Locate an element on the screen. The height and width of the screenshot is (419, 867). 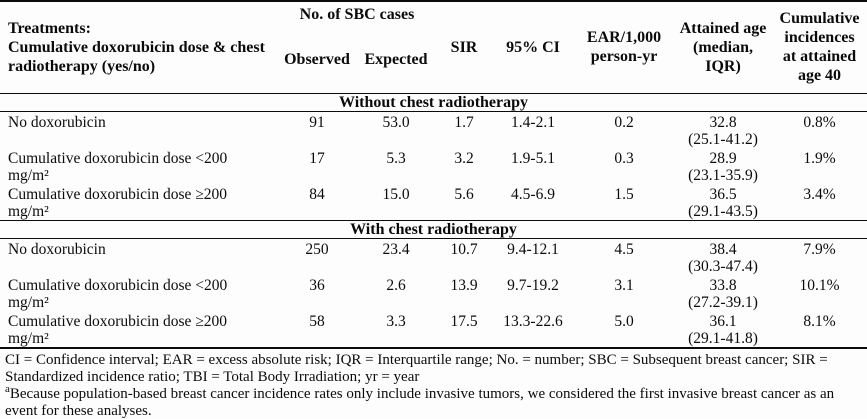
age-iqr: (27.2-39.1) is located at coordinates (723, 302).